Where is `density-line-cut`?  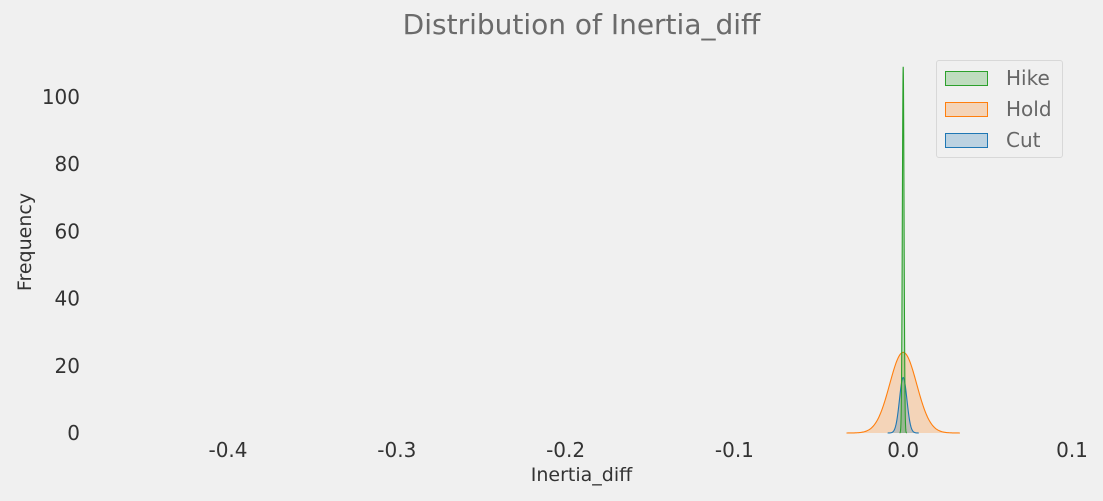 density-line-cut is located at coordinates (903, 405).